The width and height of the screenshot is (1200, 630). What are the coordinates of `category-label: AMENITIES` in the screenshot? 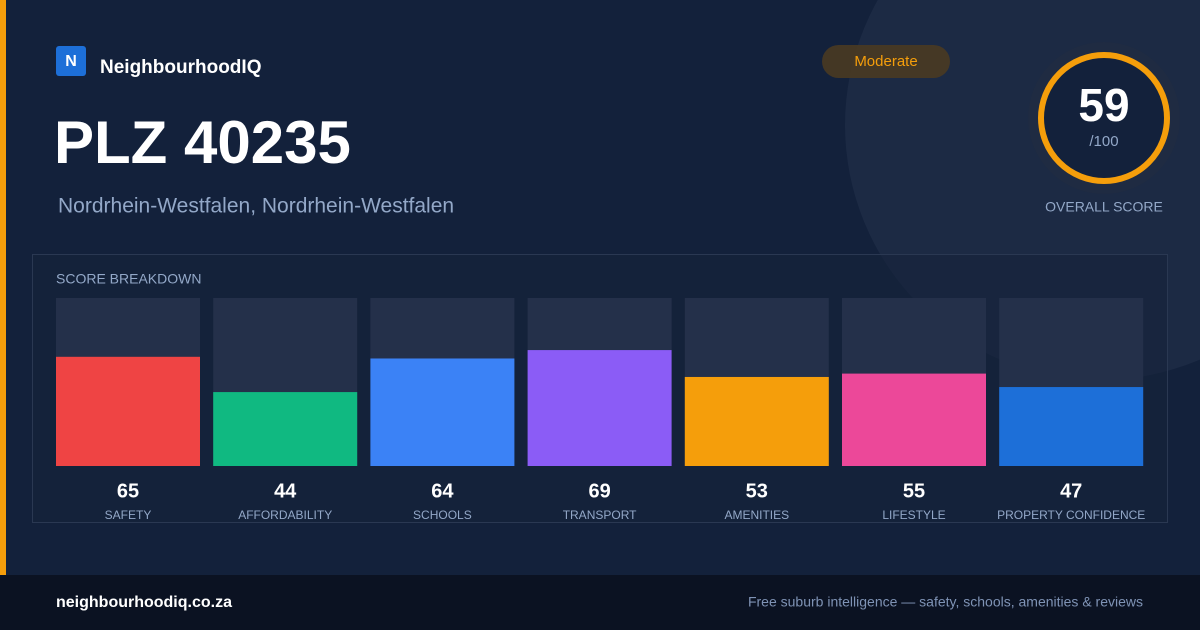 It's located at (756, 515).